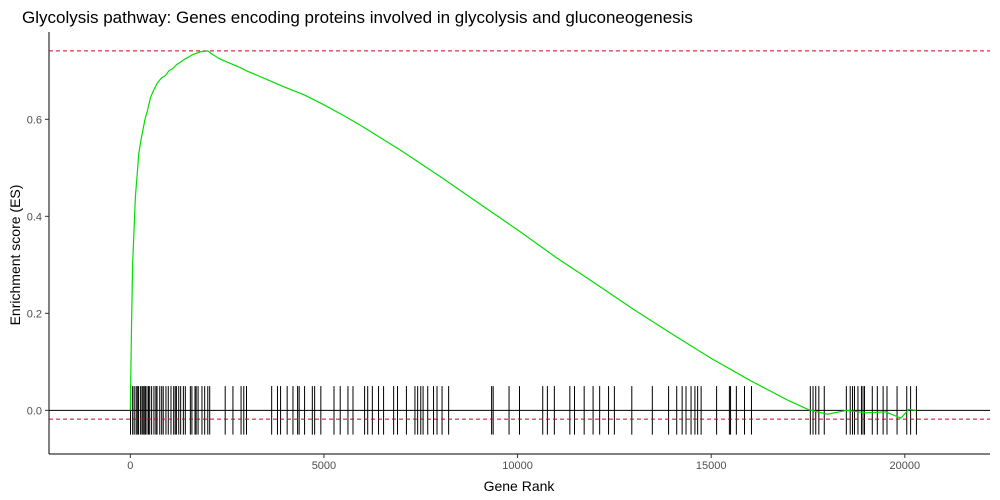 This screenshot has width=1000, height=500. I want to click on x-tick-label: 20000, so click(905, 466).